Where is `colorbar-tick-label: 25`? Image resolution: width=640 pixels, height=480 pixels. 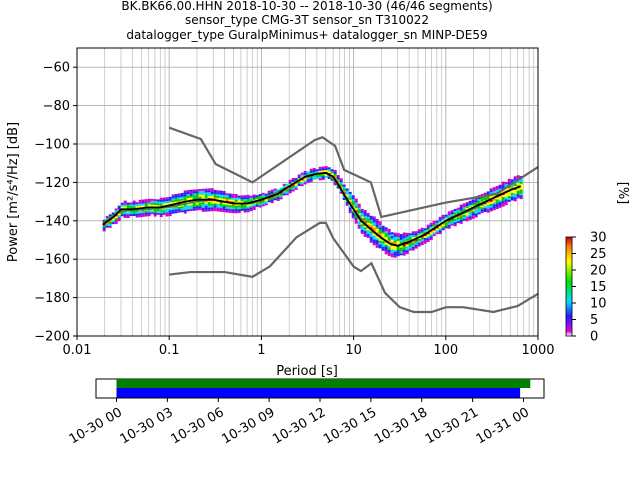 colorbar-tick-label: 25 is located at coordinates (598, 254).